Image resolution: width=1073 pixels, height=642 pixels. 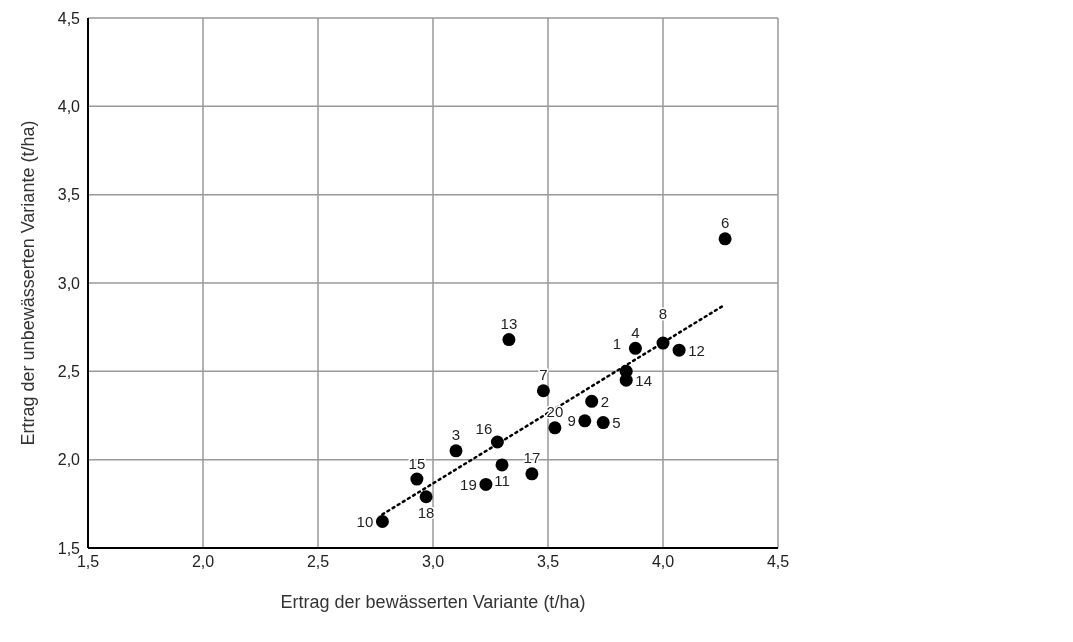 I want to click on annotation: 12, so click(x=696, y=350).